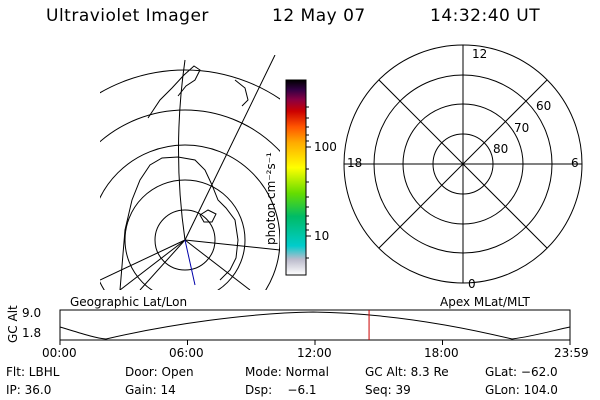 This screenshot has height=400, width=600. What do you see at coordinates (281, 390) in the screenshot?
I see `dsp-info: Dsp: −6.1` at bounding box center [281, 390].